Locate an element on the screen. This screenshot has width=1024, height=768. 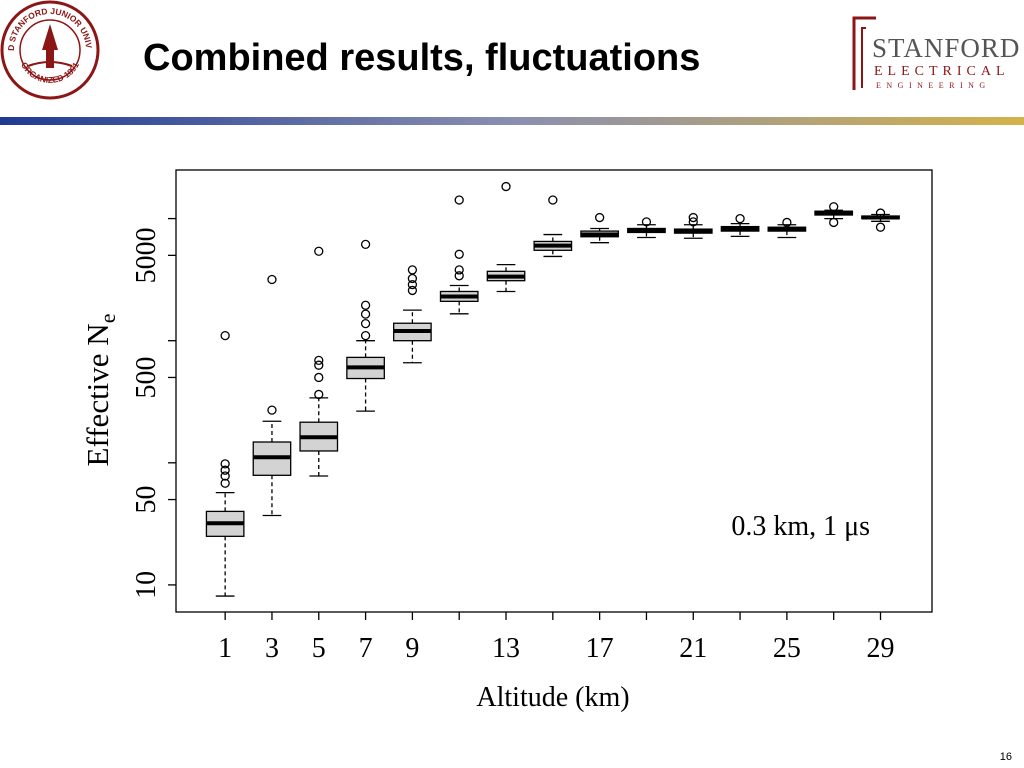
x-tick-label: 25 is located at coordinates (787, 648).